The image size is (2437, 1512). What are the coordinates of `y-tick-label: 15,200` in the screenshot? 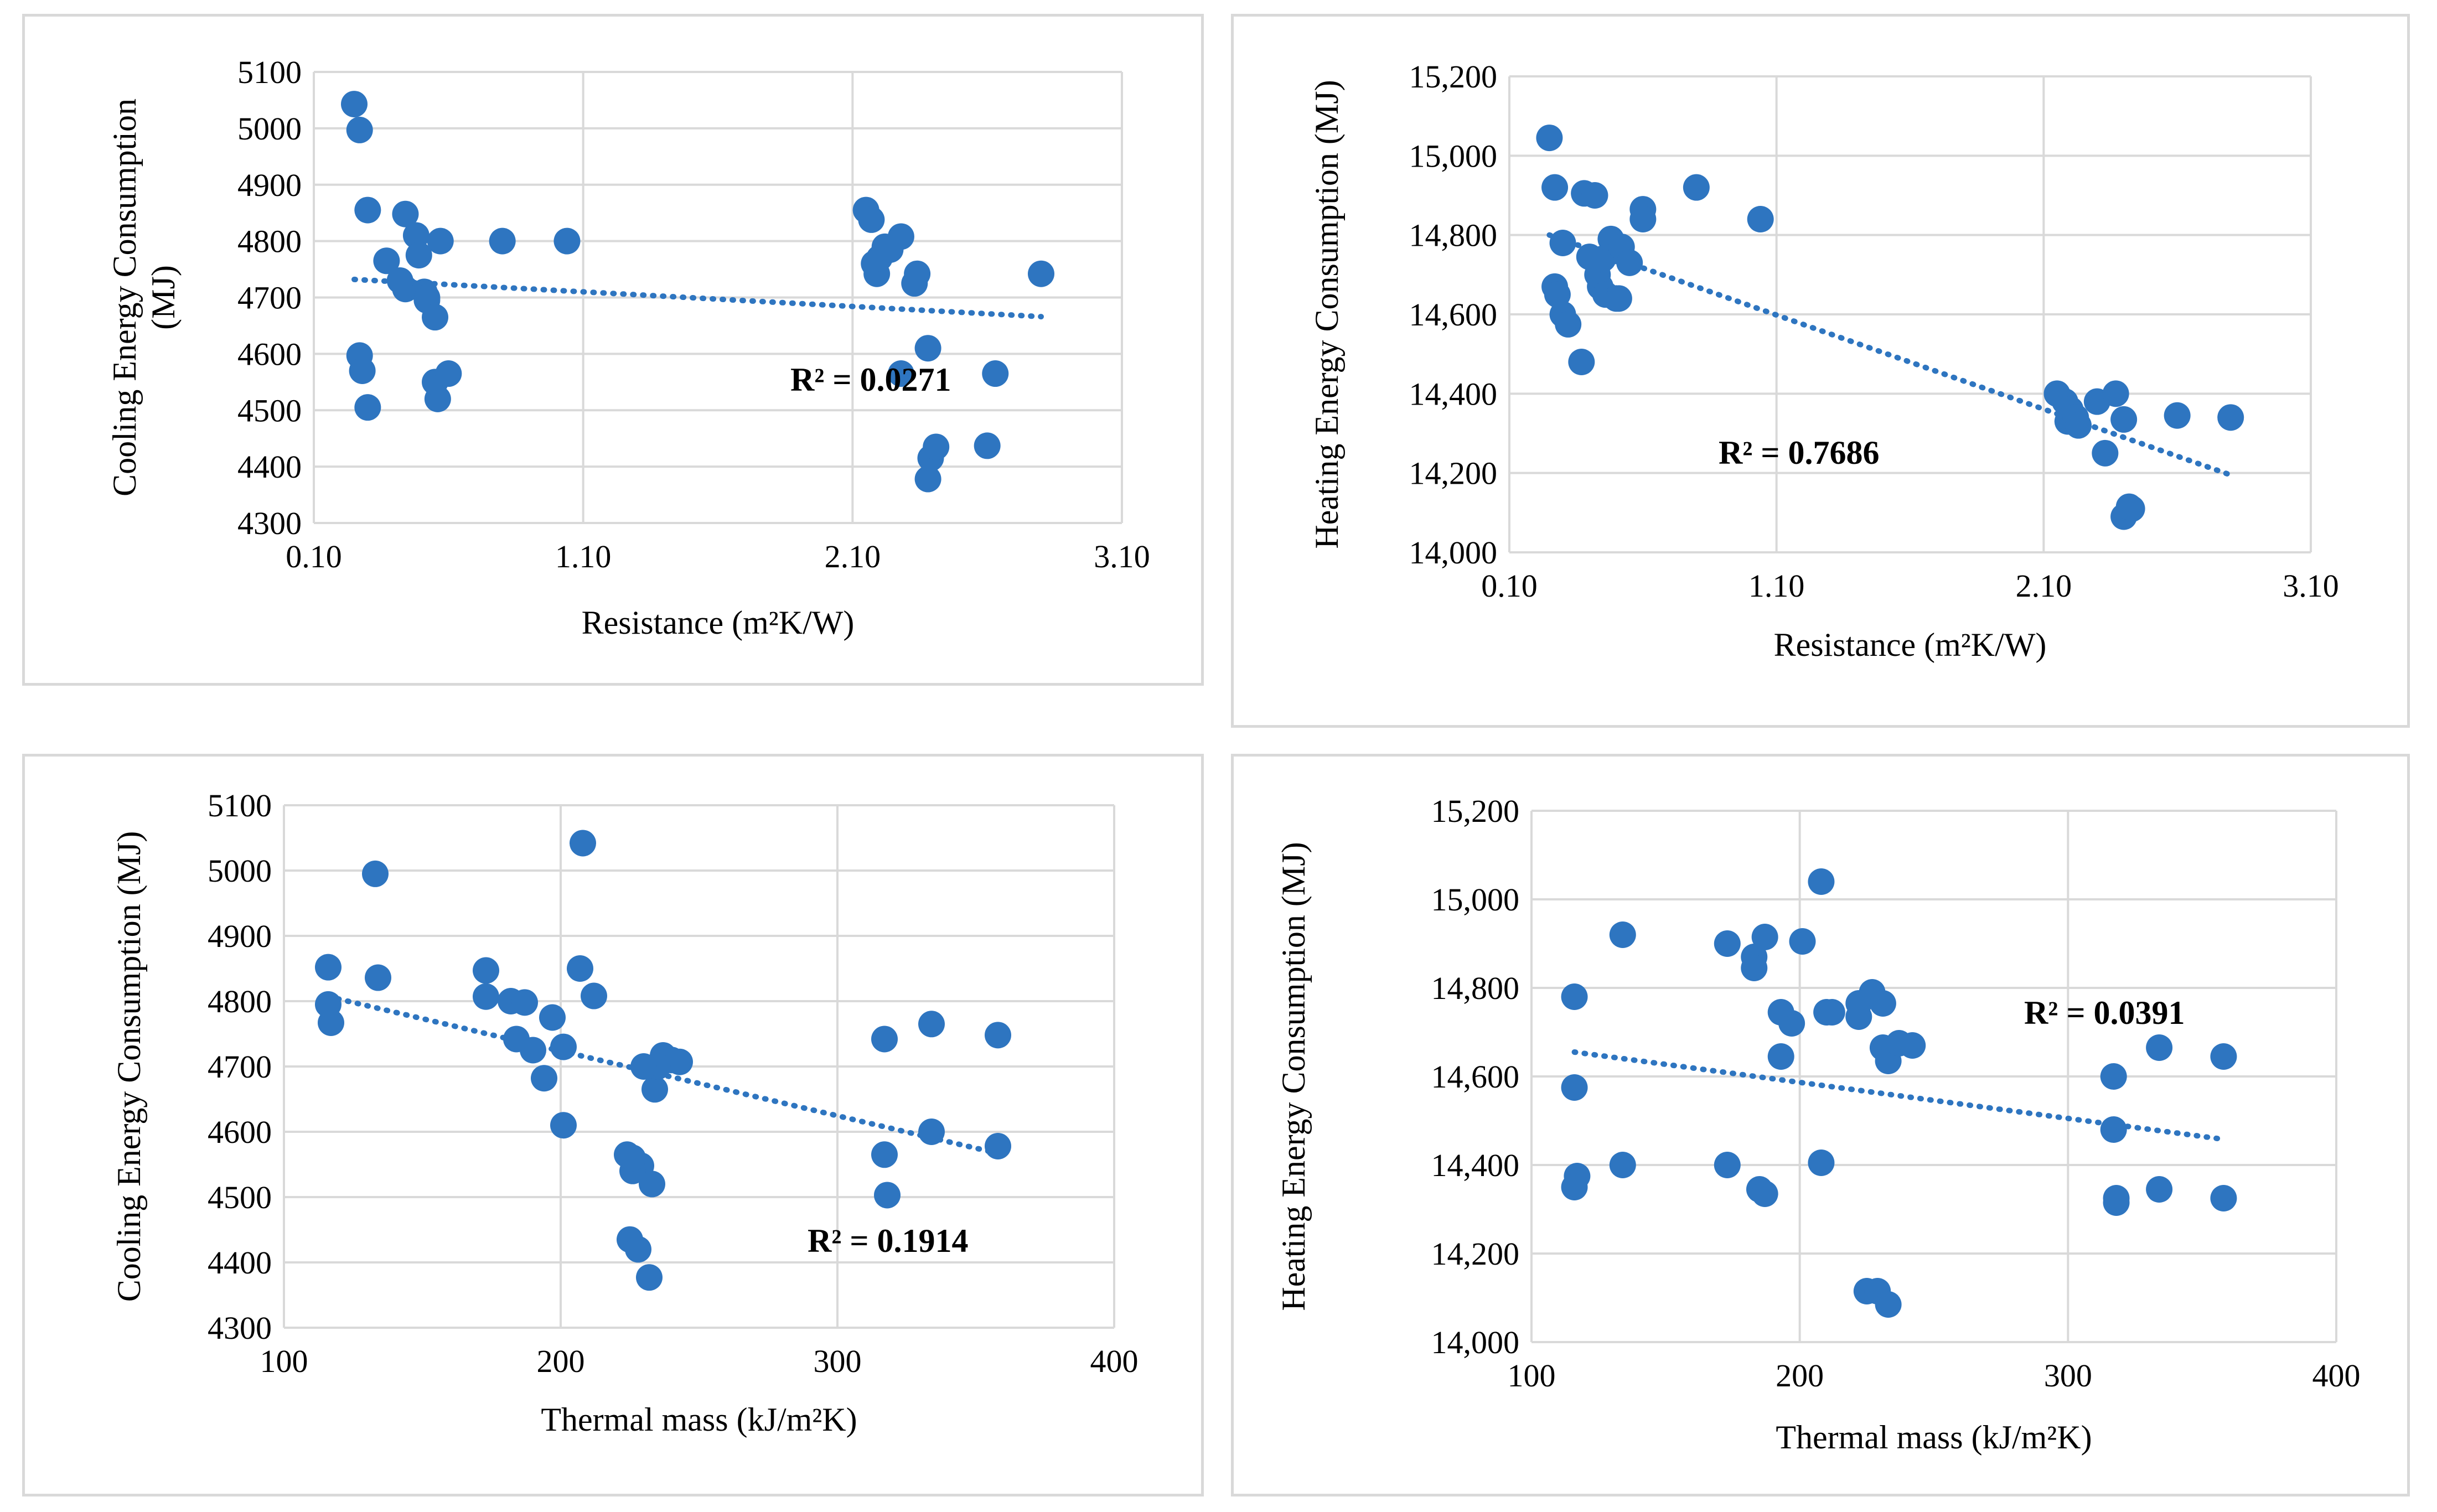 It's located at (1453, 77).